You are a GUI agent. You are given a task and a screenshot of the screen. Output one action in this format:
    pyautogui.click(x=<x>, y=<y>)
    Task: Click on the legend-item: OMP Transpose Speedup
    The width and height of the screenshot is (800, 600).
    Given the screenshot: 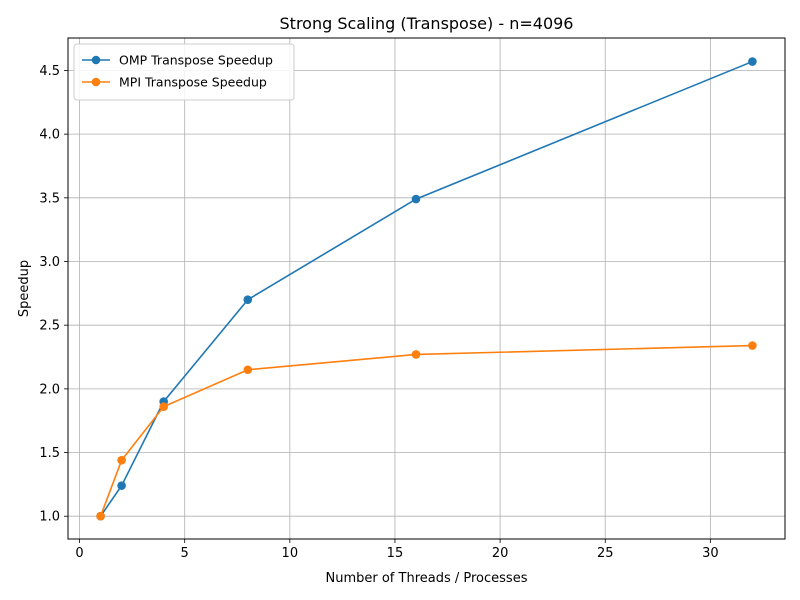 What is the action you would take?
    pyautogui.click(x=177, y=60)
    